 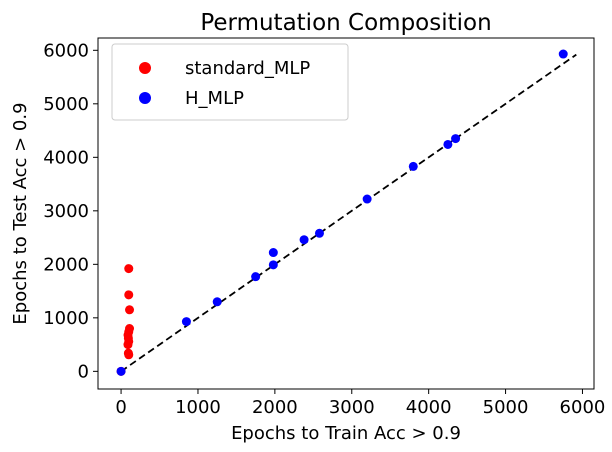 I want to click on y-tick-label: 1000, so click(x=66, y=318).